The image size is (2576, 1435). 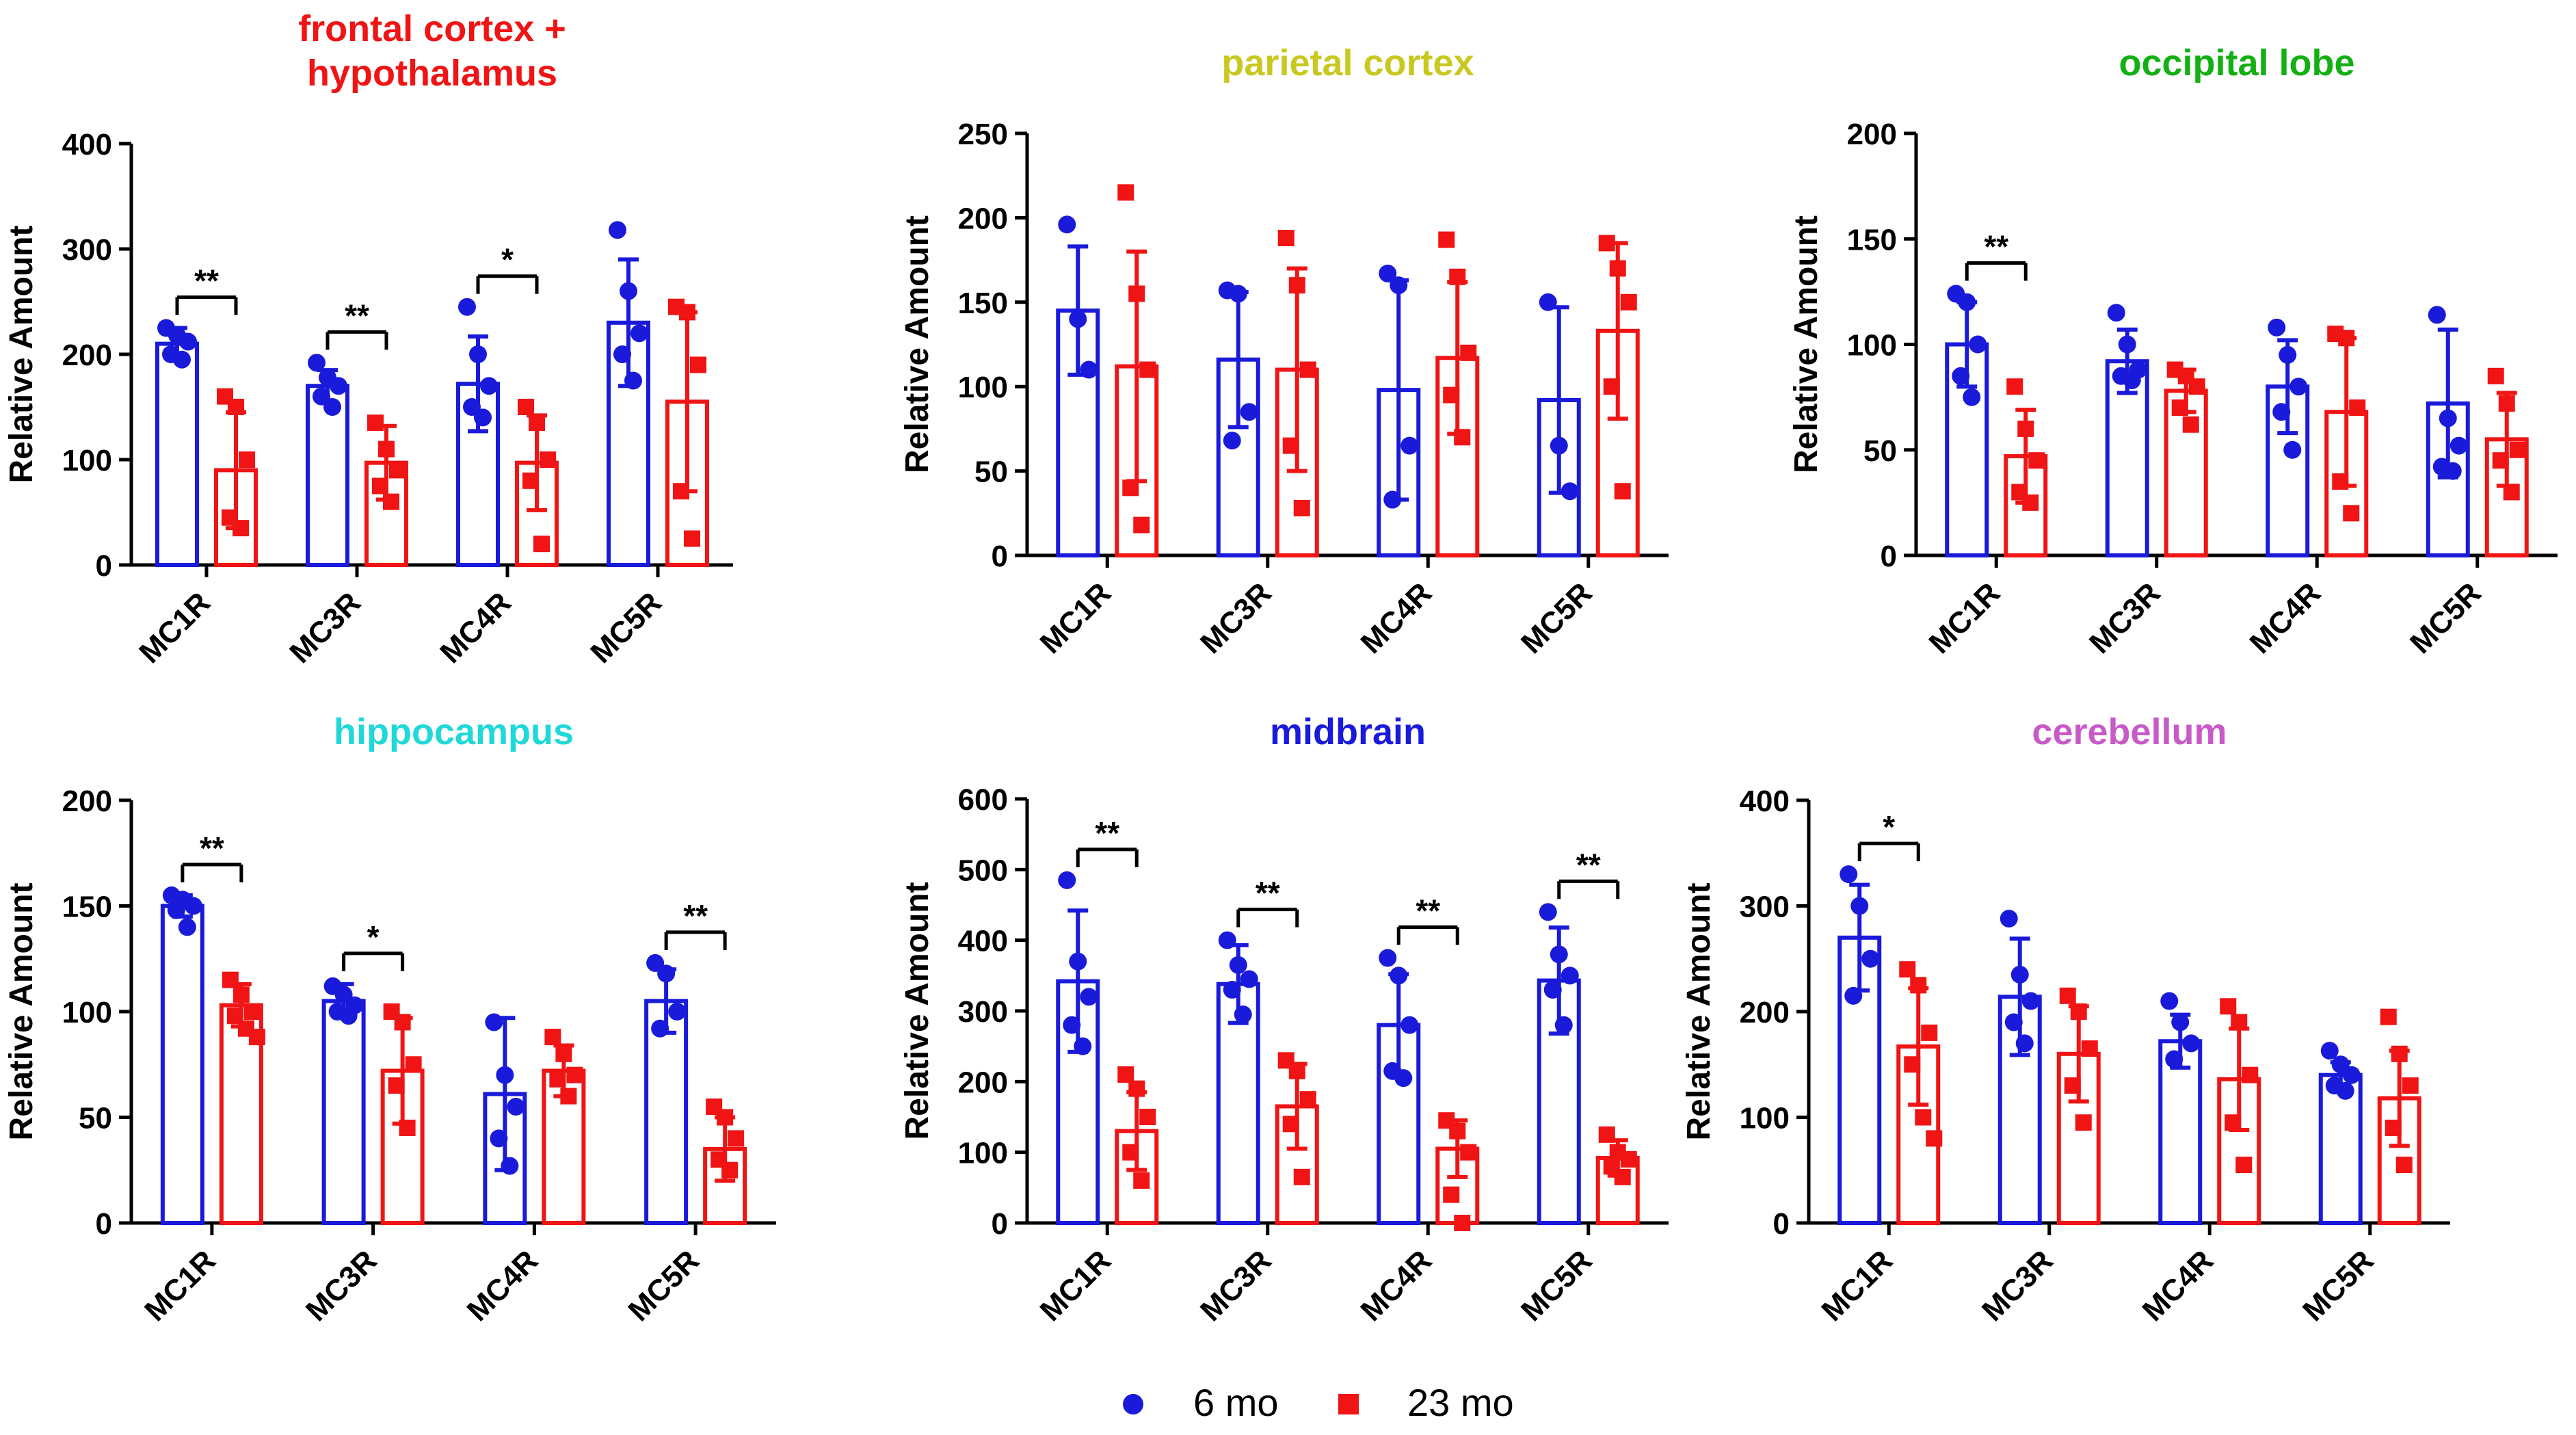 I want to click on legend: 6 mo 23 mo, so click(x=1318, y=1402).